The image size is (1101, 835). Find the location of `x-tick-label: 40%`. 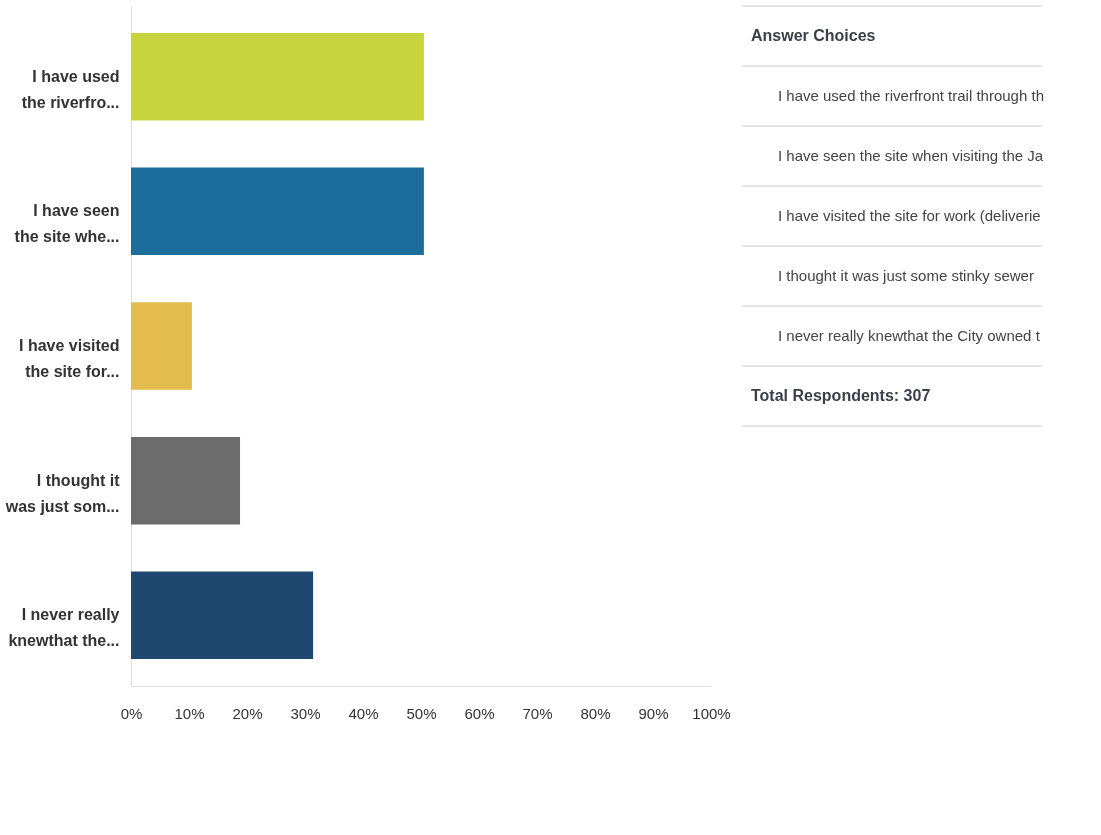

x-tick-label: 40% is located at coordinates (363, 713).